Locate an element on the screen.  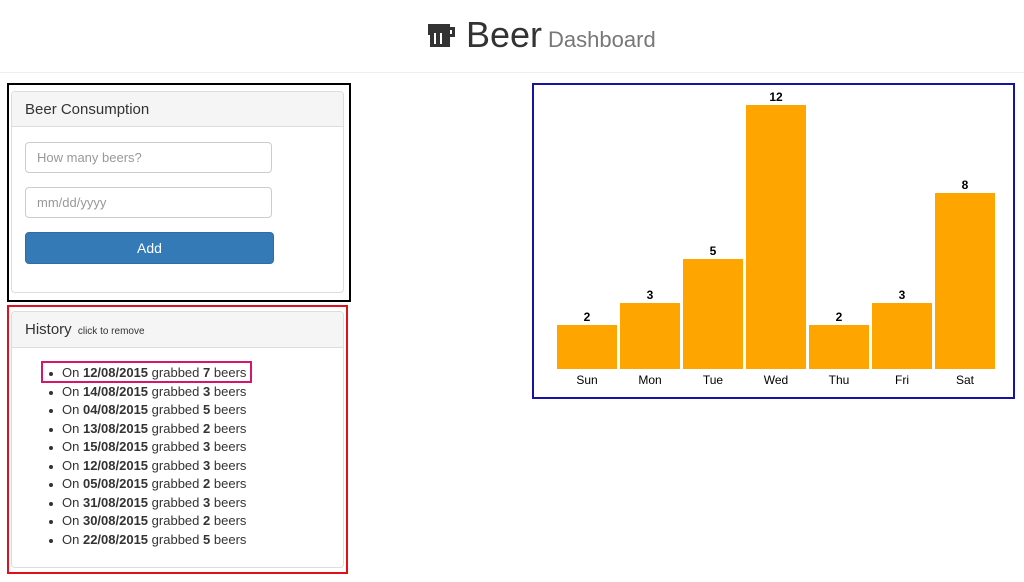
x-tick-label: Sat is located at coordinates (965, 380).